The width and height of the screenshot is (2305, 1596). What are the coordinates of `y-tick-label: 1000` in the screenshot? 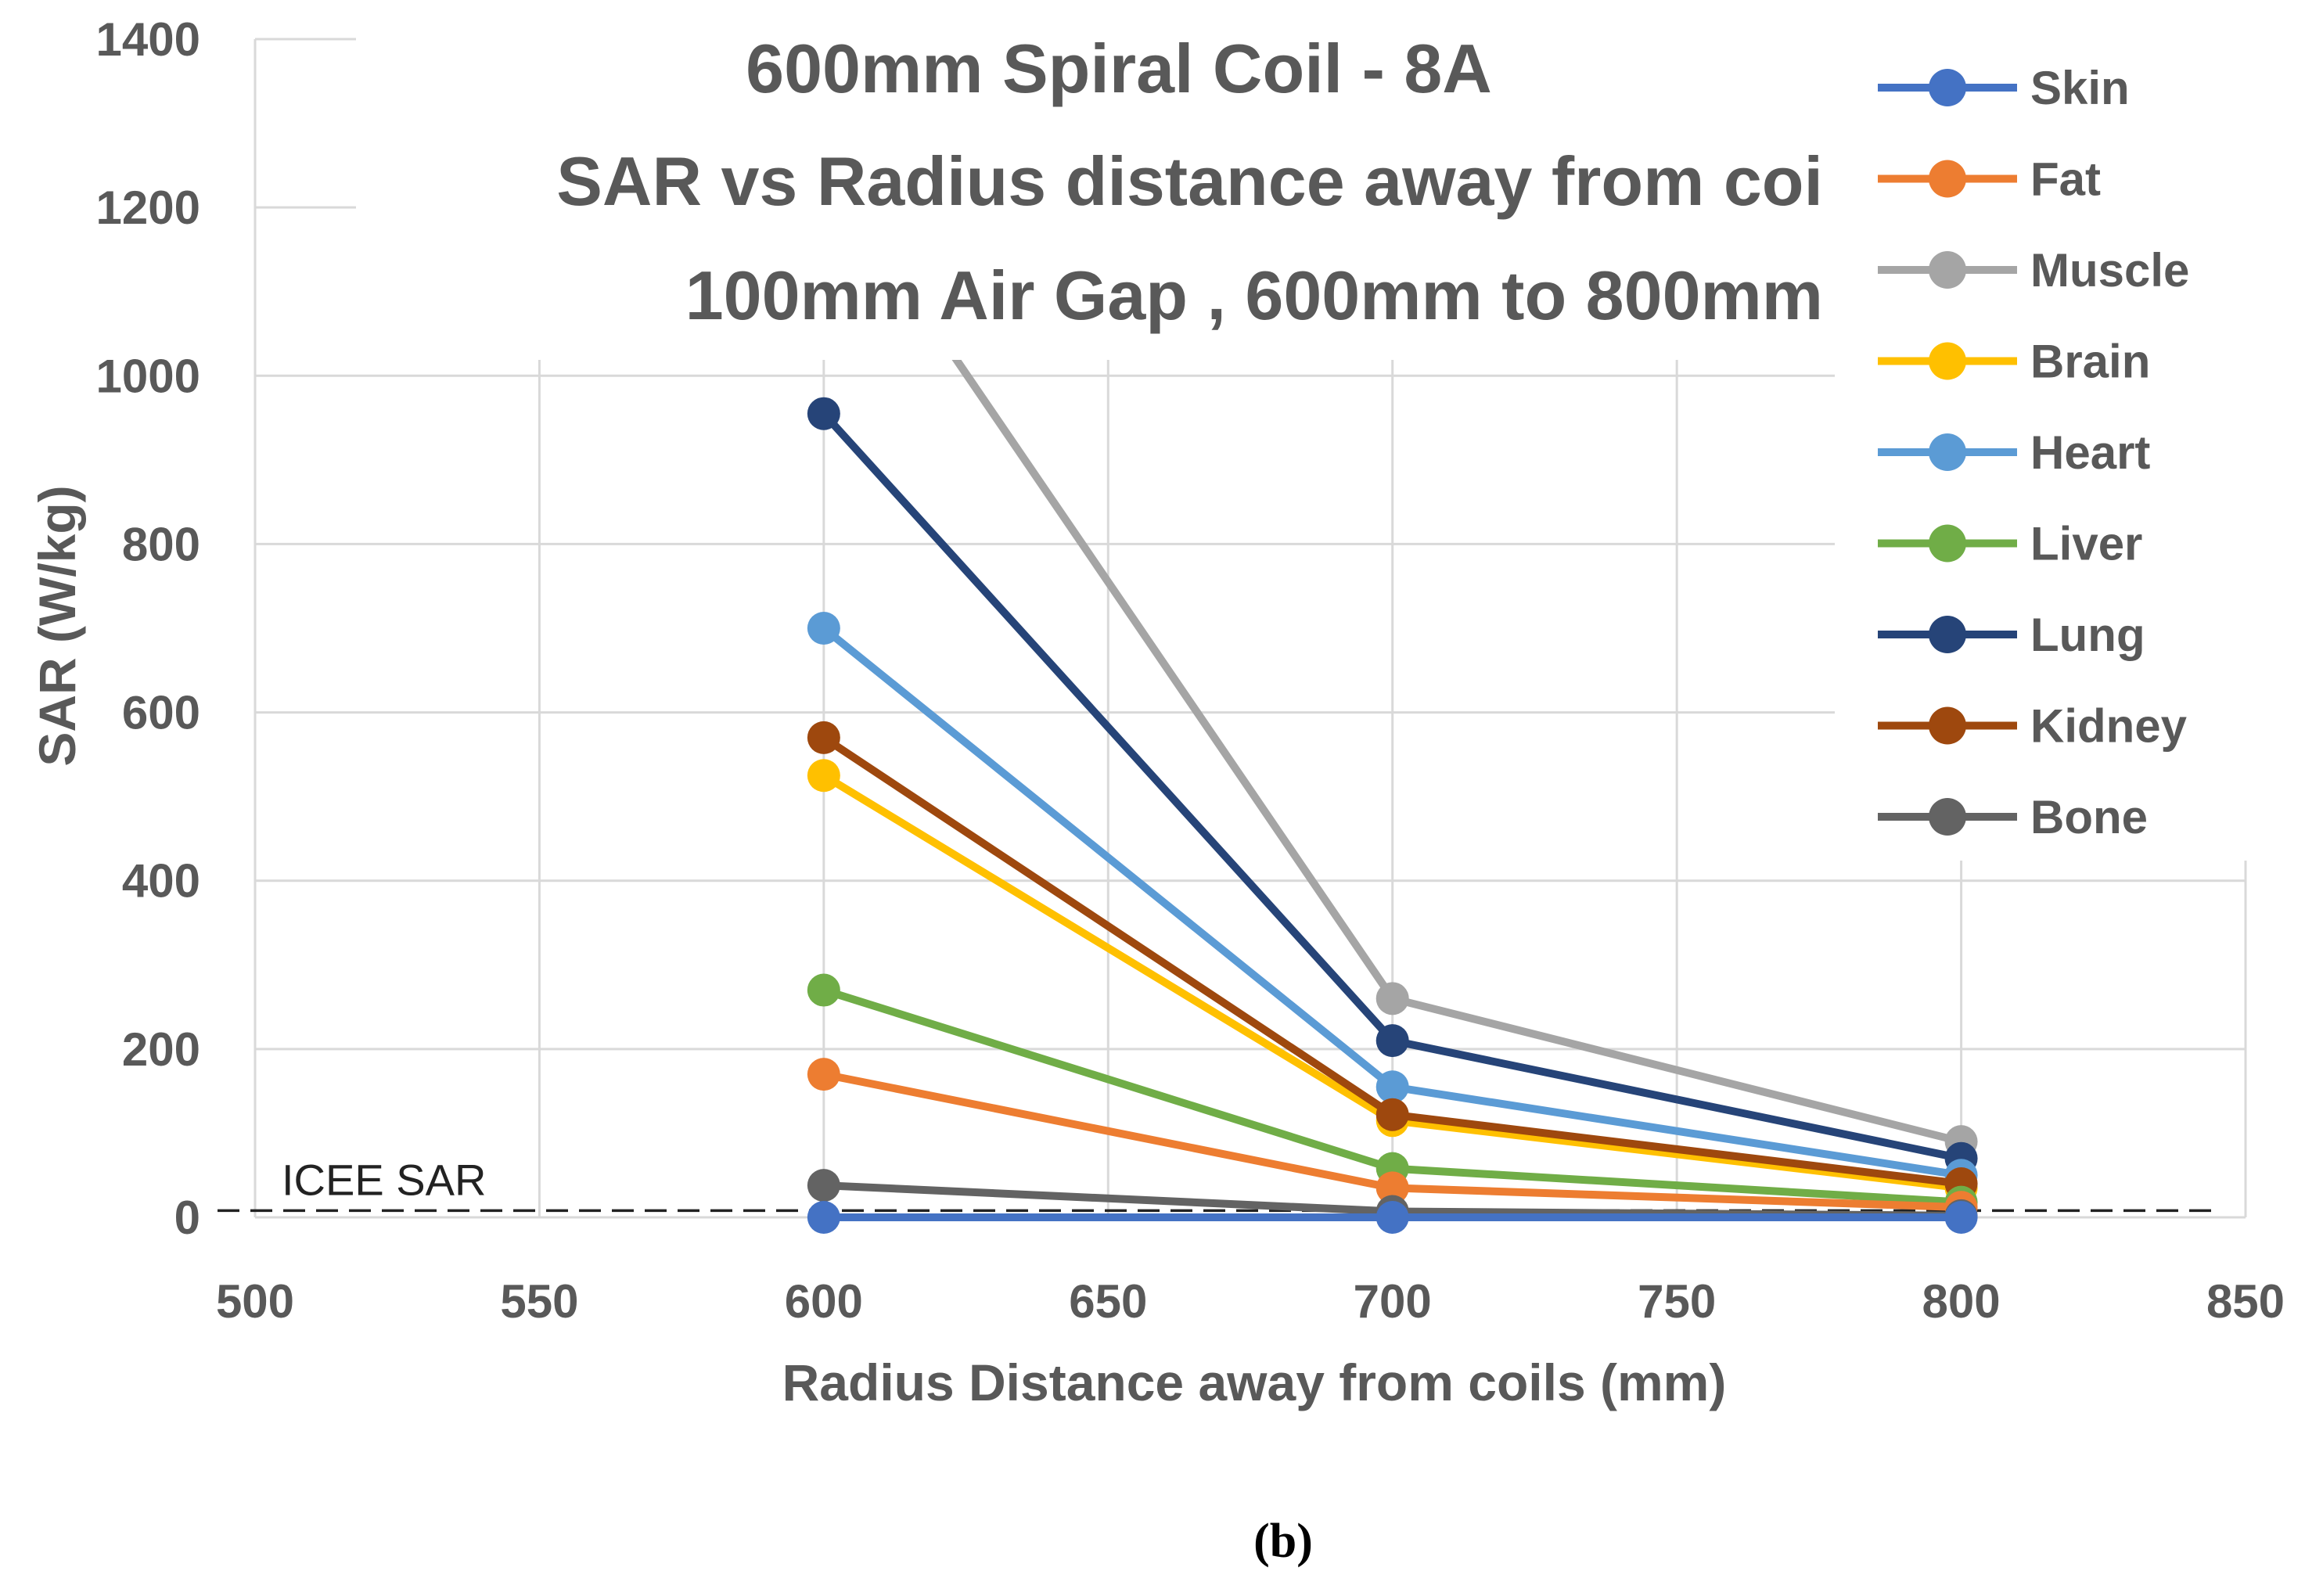 It's located at (148, 376).